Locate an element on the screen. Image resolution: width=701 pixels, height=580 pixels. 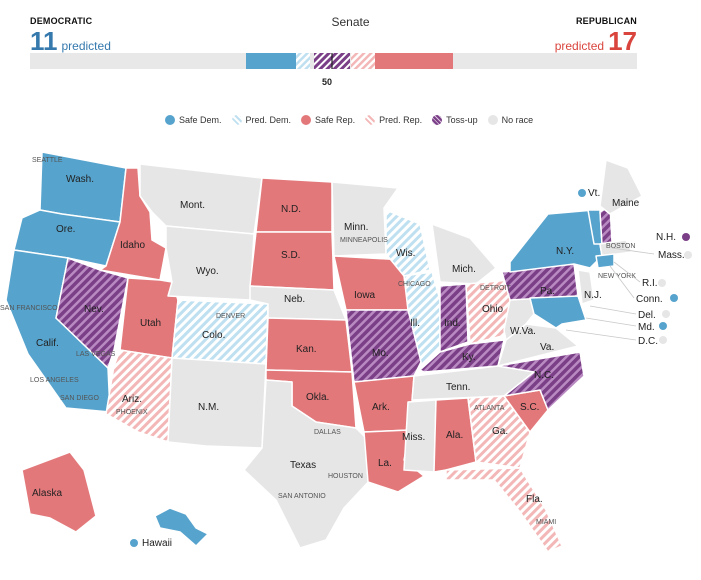
state-alabama is located at coordinates (455, 435).